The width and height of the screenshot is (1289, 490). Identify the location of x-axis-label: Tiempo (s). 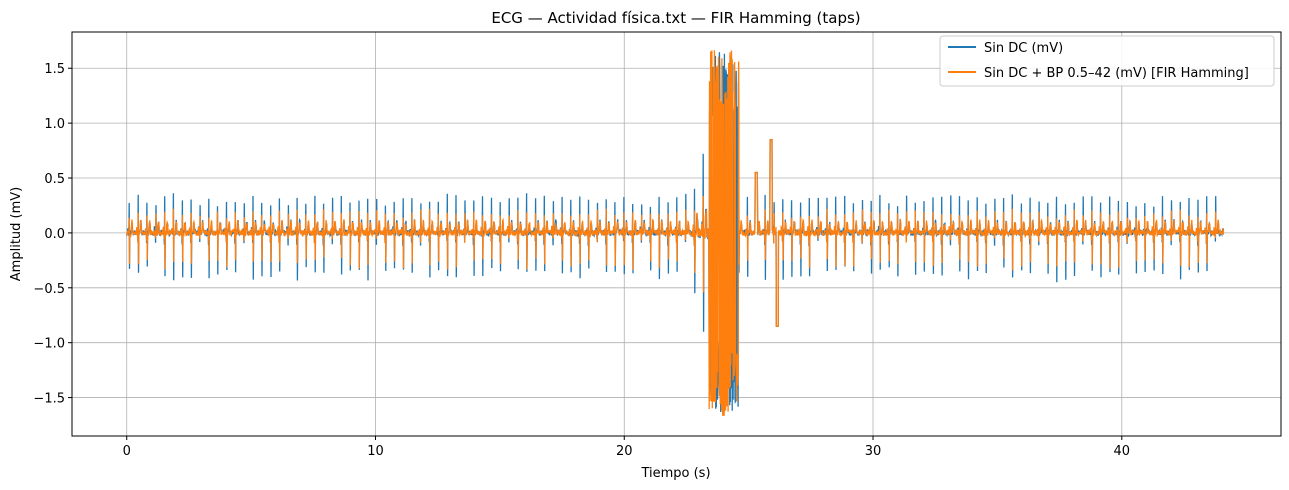
(675, 473).